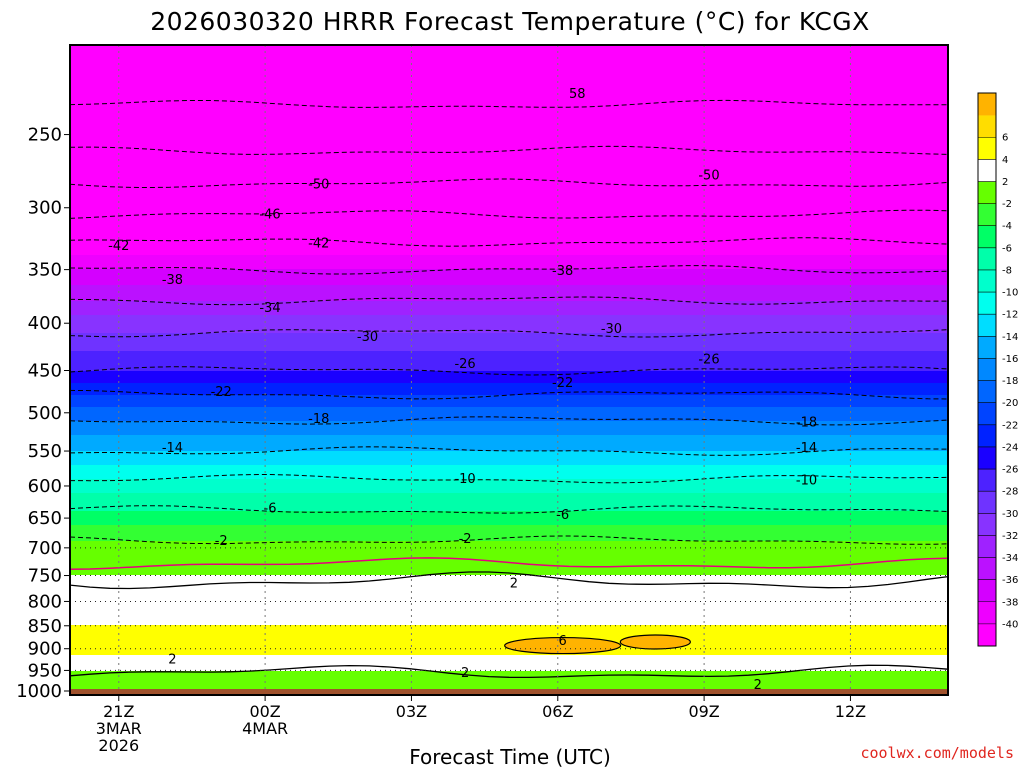  I want to click on y-tick-label: 550, so click(45, 451).